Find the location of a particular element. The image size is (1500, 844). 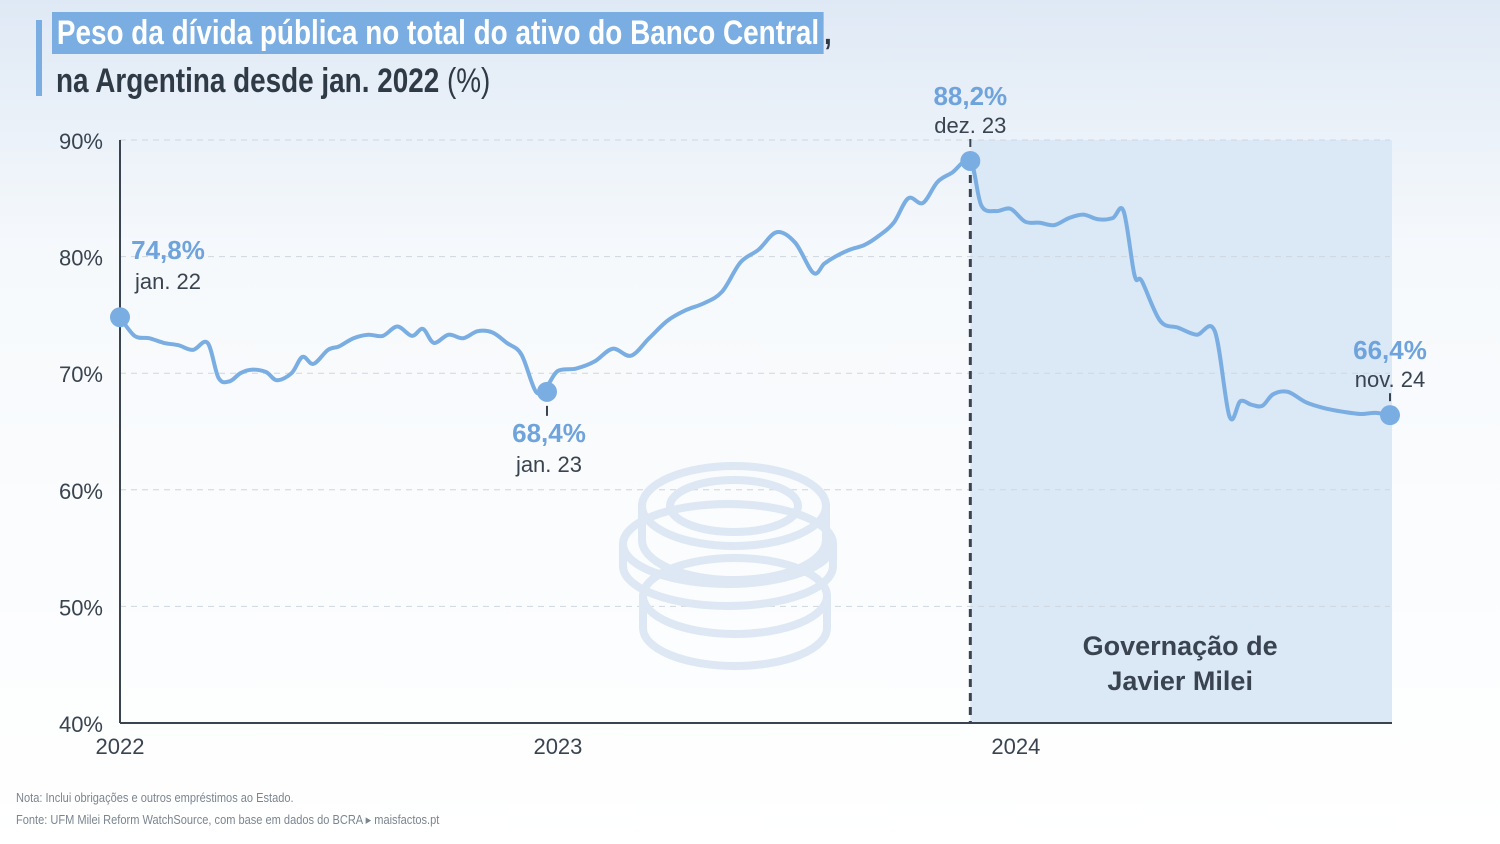

x-tick-label: 2023 is located at coordinates (557, 746).